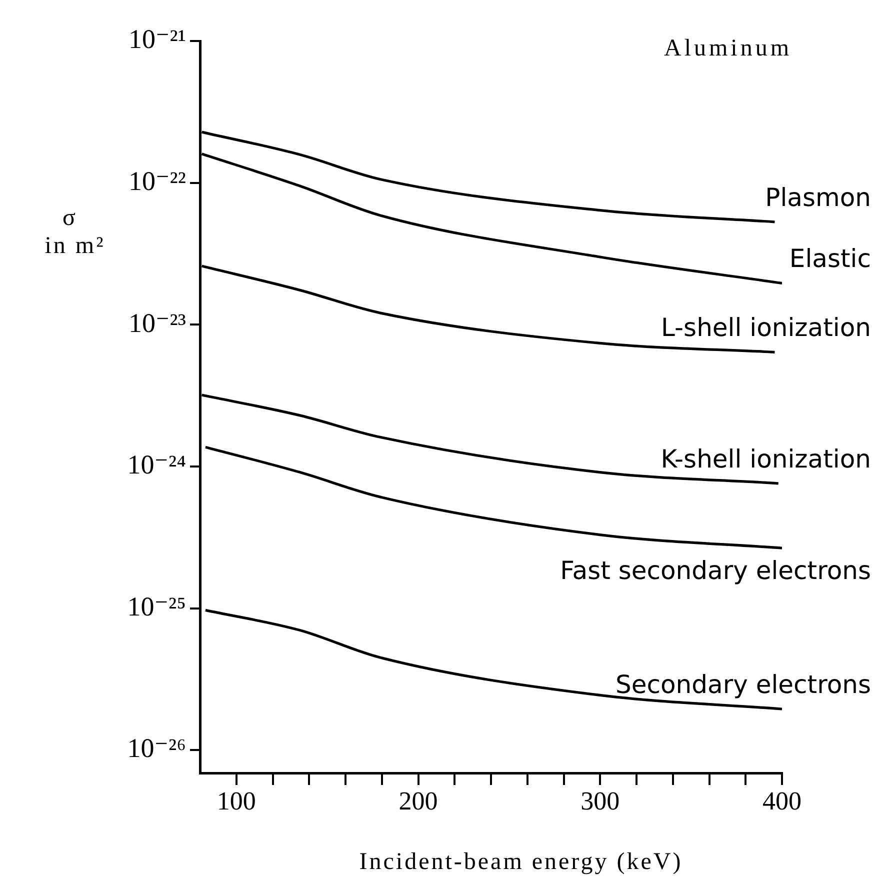 The image size is (885, 879). I want to click on series-label: K-shell ionization, so click(765, 459).